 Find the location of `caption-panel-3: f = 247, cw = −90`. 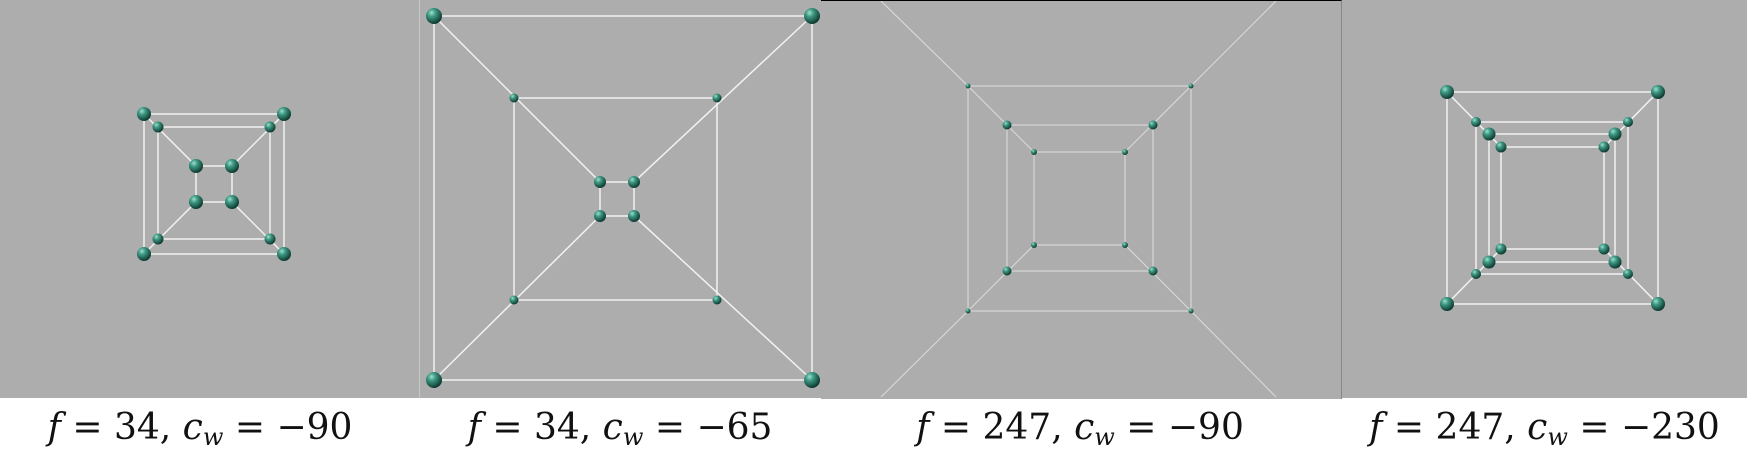

caption-panel-3: f = 247, cw = −90 is located at coordinates (1080, 428).